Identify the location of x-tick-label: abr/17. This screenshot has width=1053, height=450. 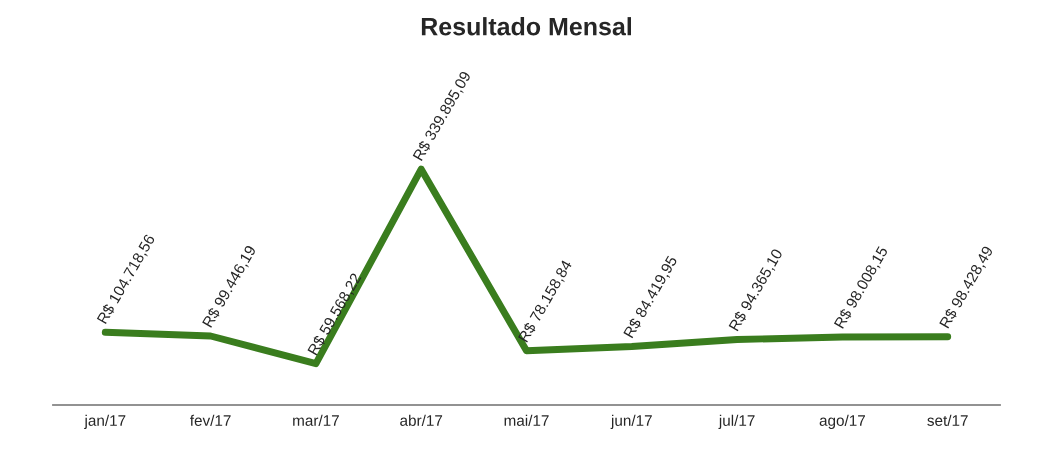
(421, 420).